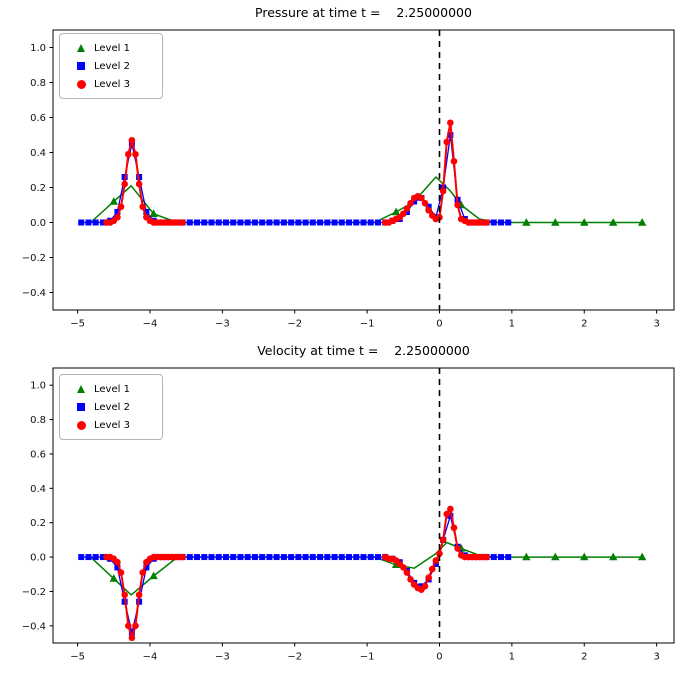  Describe the element at coordinates (38, 489) in the screenshot. I see `y-tick-label: 0.4` at that location.